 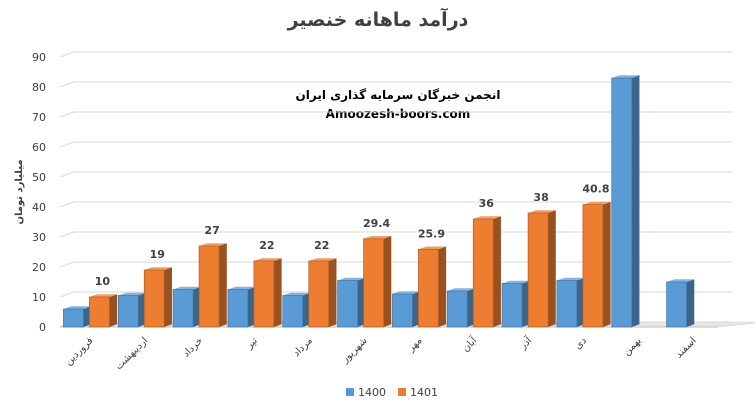 I want to click on bar-1401-6-side, so click(x=387, y=281).